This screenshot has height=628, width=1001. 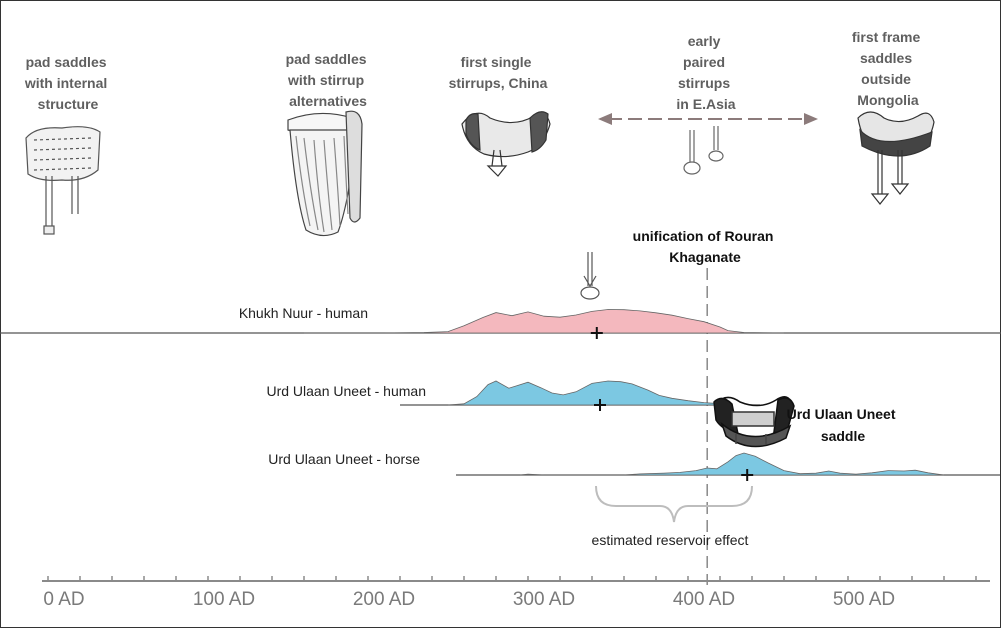 I want to click on pad-saddle-icon, so click(x=63, y=180).